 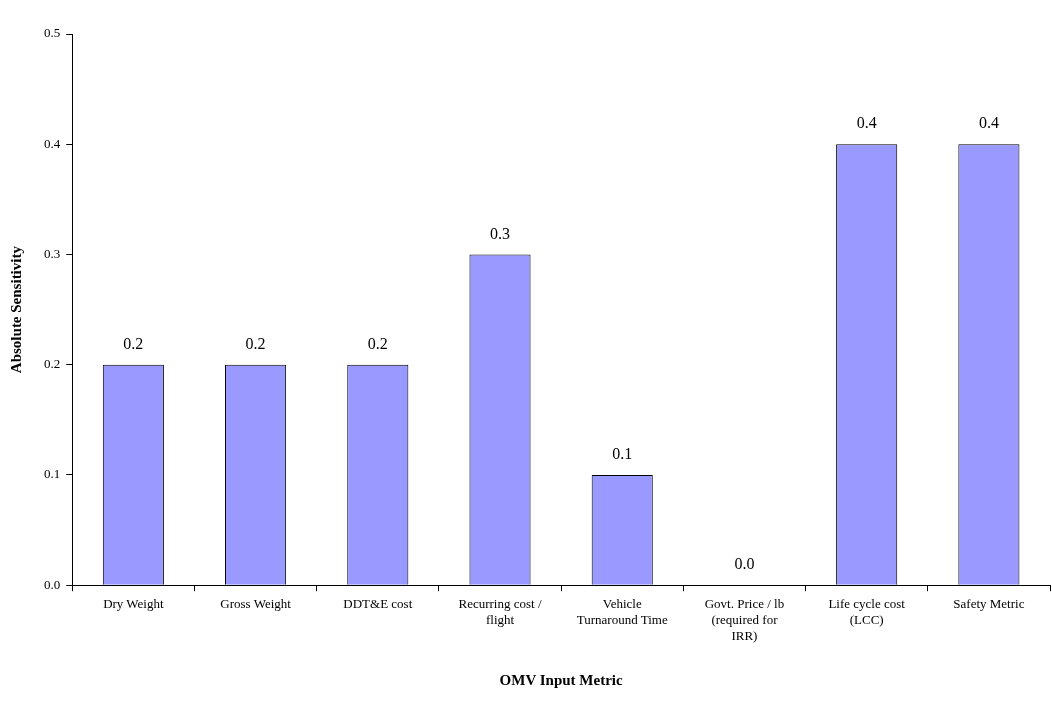 What do you see at coordinates (52, 474) in the screenshot?
I see `y-tick-label: 0.1` at bounding box center [52, 474].